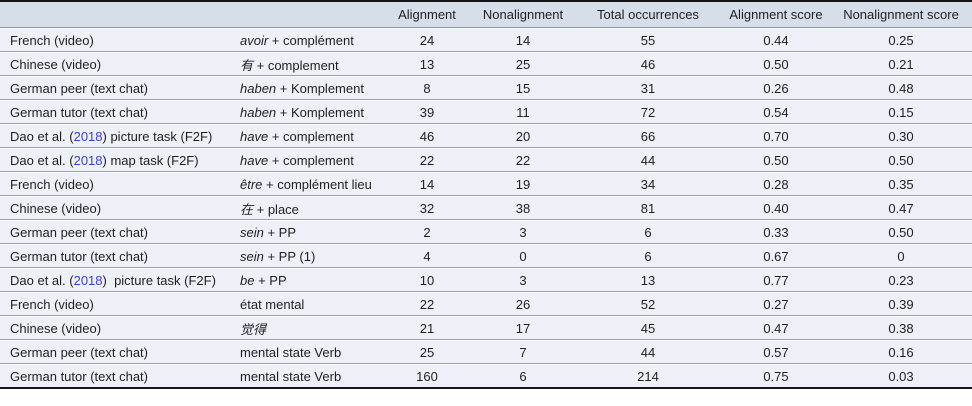 The height and width of the screenshot is (406, 972). I want to click on nonalignment-score-cell: 0, so click(901, 256).